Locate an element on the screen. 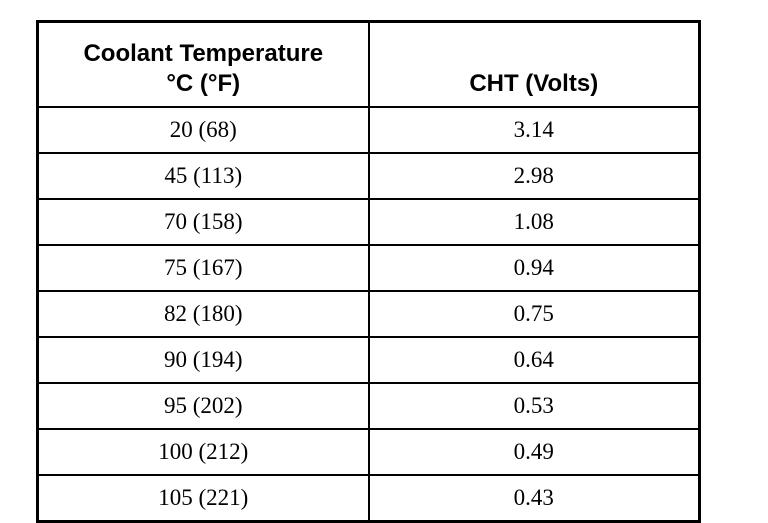 Image resolution: width=768 pixels, height=523 pixels. temp-cell: 100 (212) is located at coordinates (203, 452).